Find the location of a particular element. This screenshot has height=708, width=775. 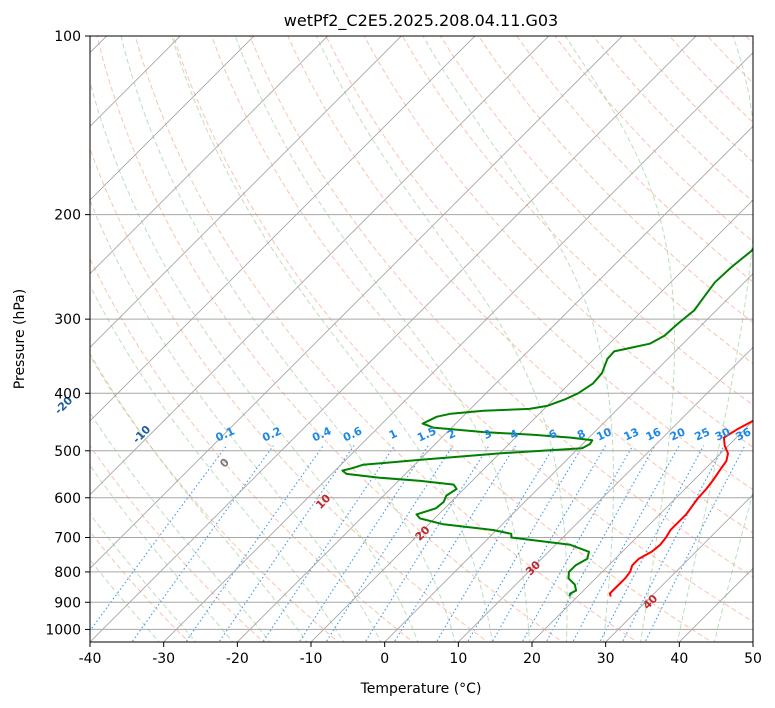

x-tick-label: 50 is located at coordinates (753, 659).